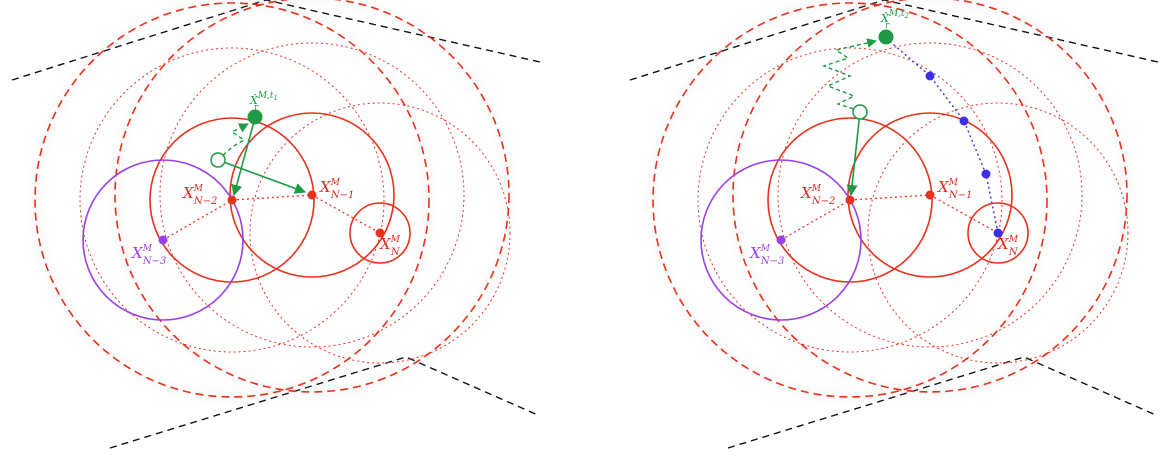 This screenshot has height=461, width=1161. I want to click on right-node-xhat, so click(886, 37).